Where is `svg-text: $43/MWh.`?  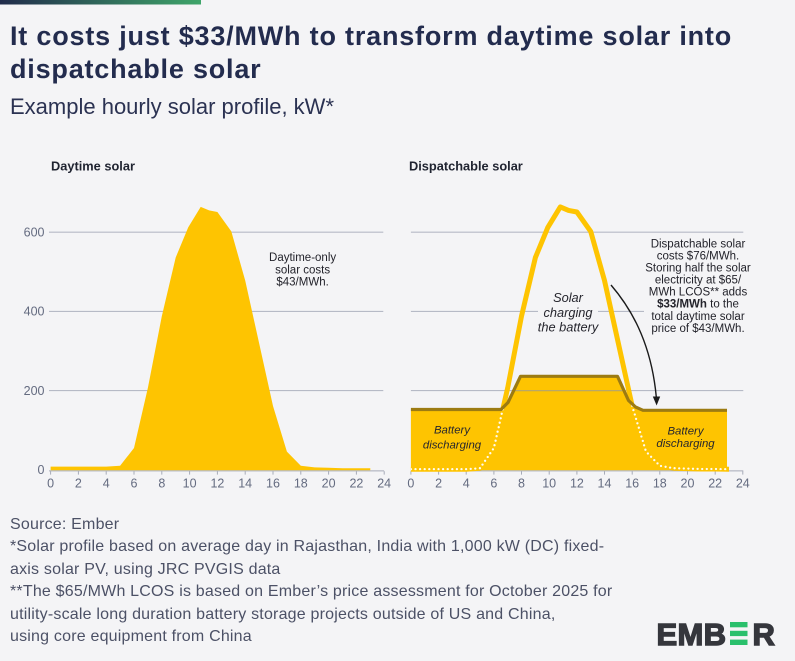
svg-text: $43/MWh. is located at coordinates (302, 283).